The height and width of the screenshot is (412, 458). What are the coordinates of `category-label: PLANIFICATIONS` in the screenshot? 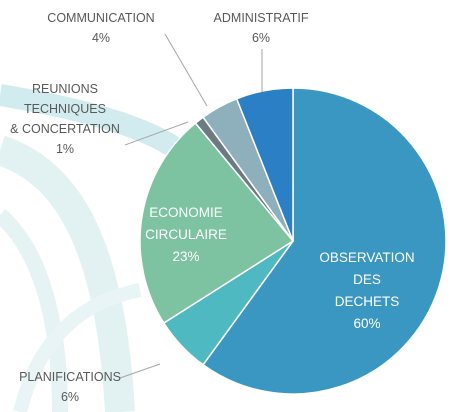 It's located at (70, 377).